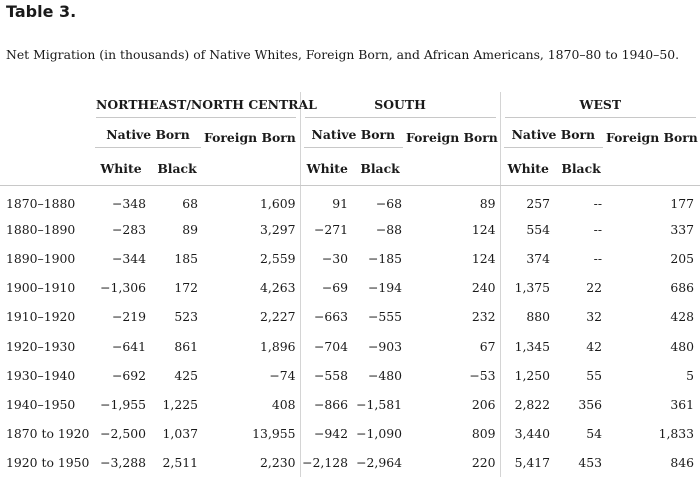 The image size is (700, 477). Describe the element at coordinates (385, 317) in the screenshot. I see `table-cell: −555` at that location.